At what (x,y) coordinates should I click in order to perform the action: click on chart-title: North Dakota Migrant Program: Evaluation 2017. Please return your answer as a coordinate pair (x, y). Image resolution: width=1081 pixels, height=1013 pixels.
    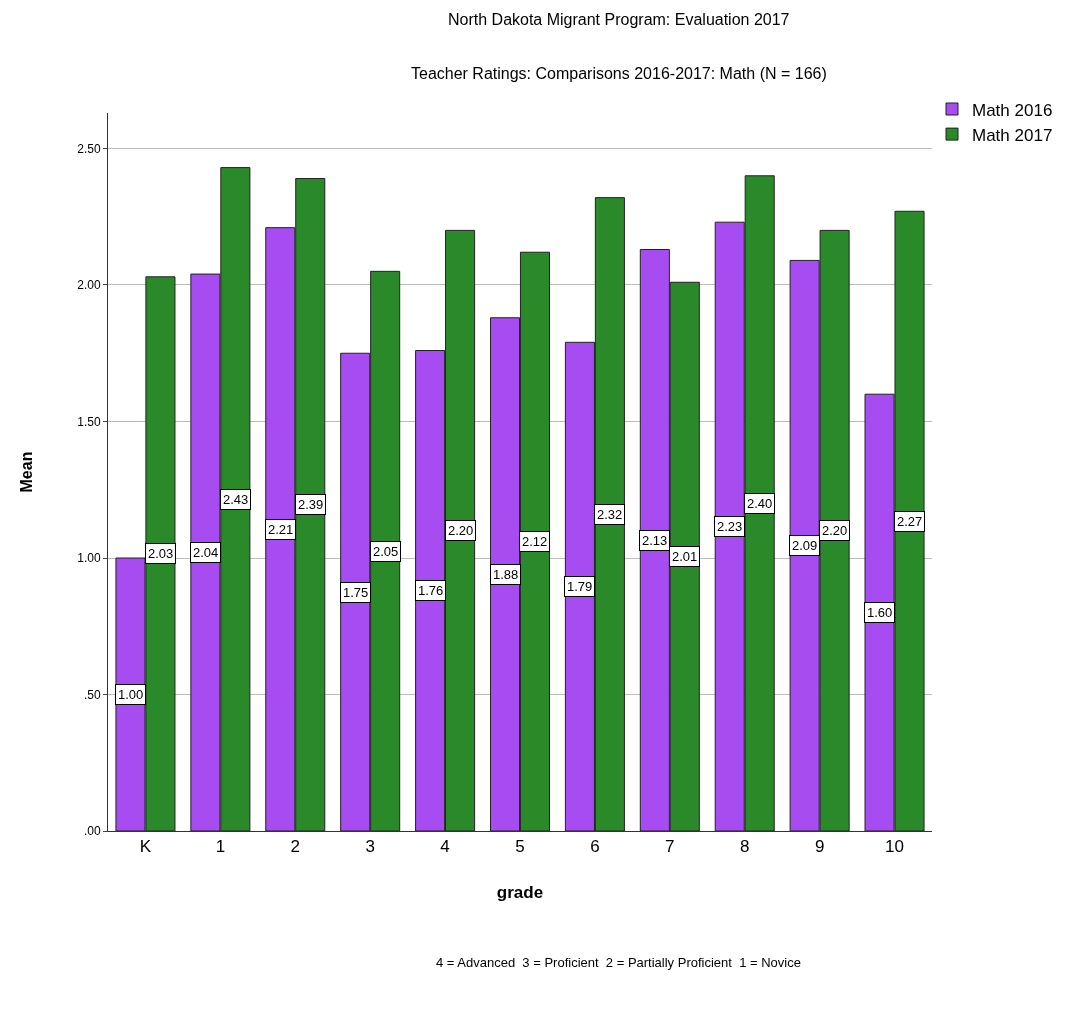
    Looking at the image, I should click on (619, 19).